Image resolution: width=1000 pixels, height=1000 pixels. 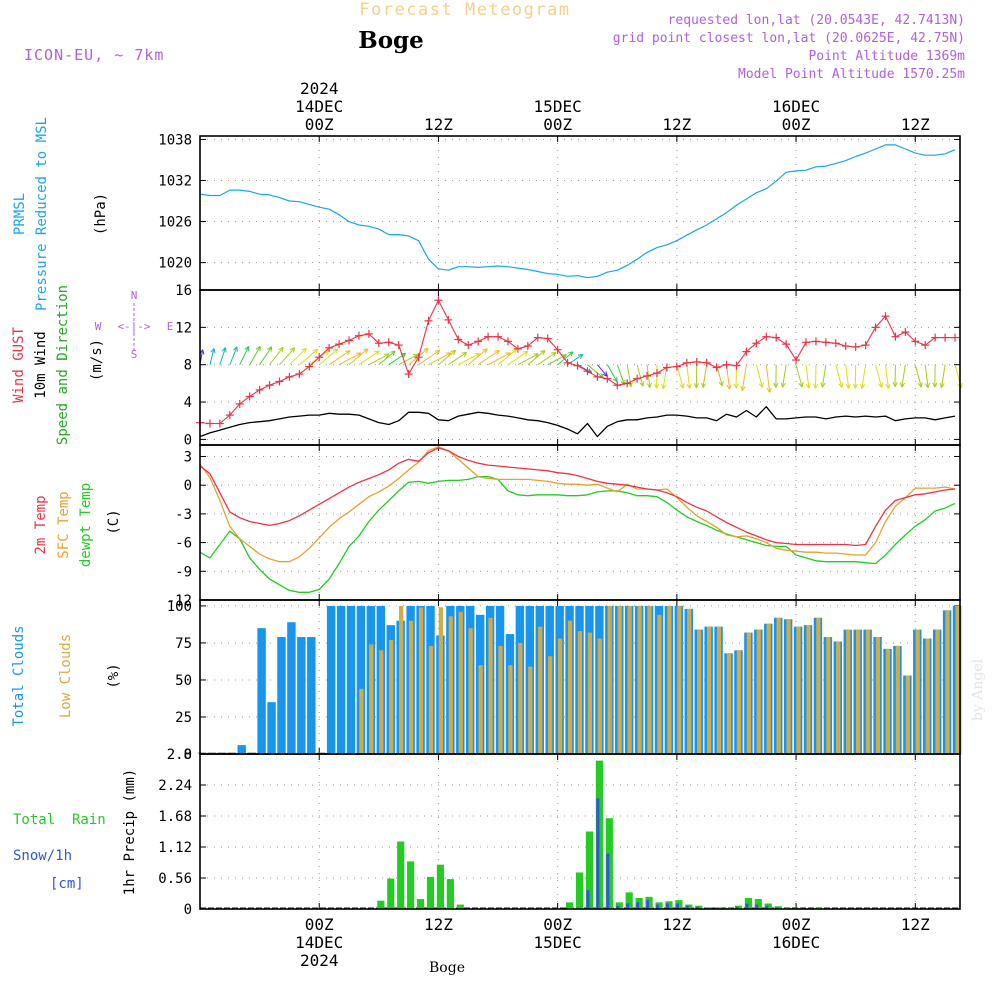 I want to click on wind-ytick-label: 12, so click(x=183, y=328).